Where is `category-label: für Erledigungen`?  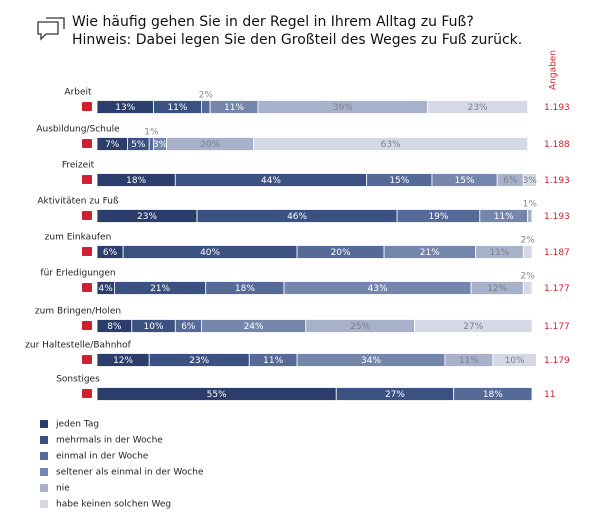
category-label: für Erledigungen is located at coordinates (77, 274).